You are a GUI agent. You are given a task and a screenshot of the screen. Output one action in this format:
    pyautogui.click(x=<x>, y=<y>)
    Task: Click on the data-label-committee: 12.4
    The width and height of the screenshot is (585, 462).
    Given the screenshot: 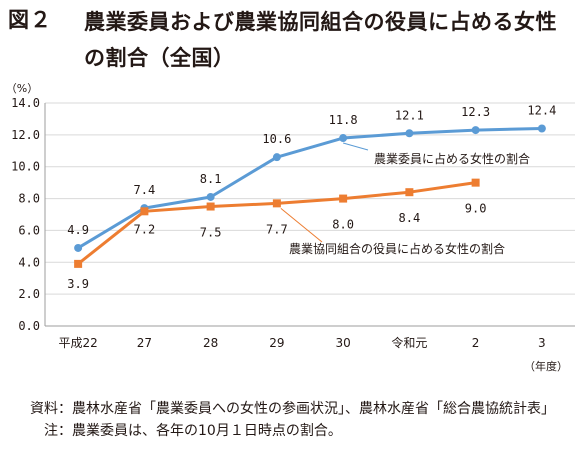 What is the action you would take?
    pyautogui.click(x=541, y=110)
    